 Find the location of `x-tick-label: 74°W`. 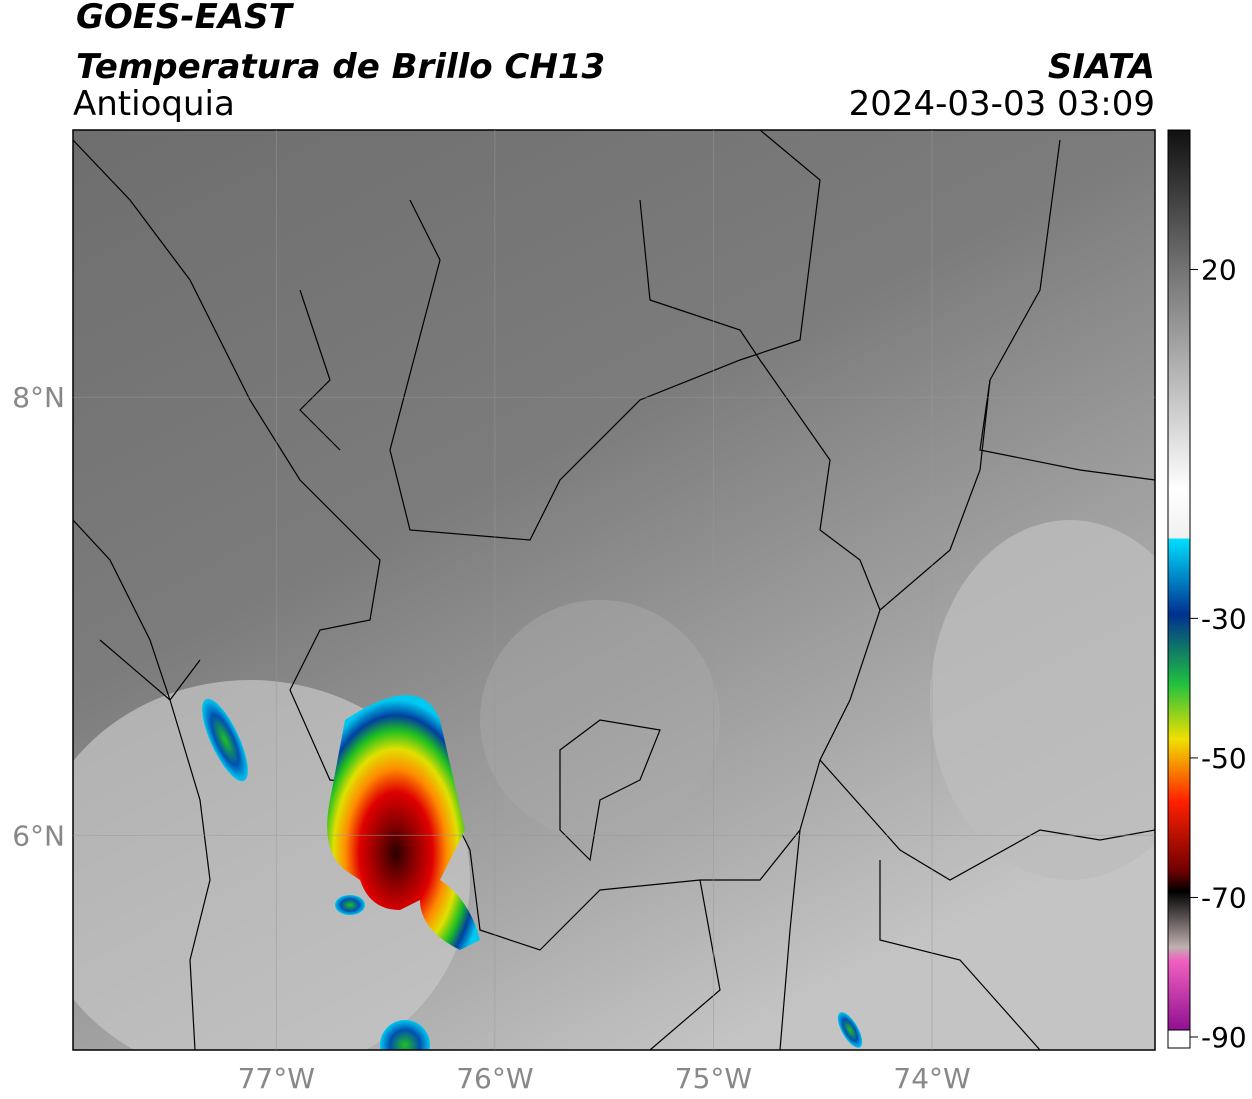

x-tick-label: 74°W is located at coordinates (931, 1078).